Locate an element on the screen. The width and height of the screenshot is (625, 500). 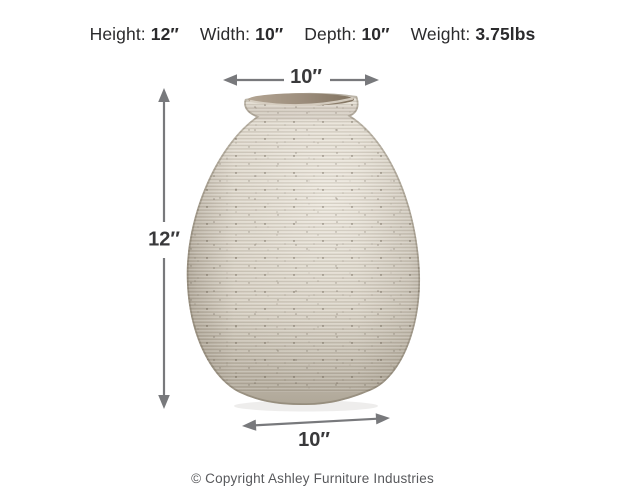
vase-ground-shadow is located at coordinates (306, 406).